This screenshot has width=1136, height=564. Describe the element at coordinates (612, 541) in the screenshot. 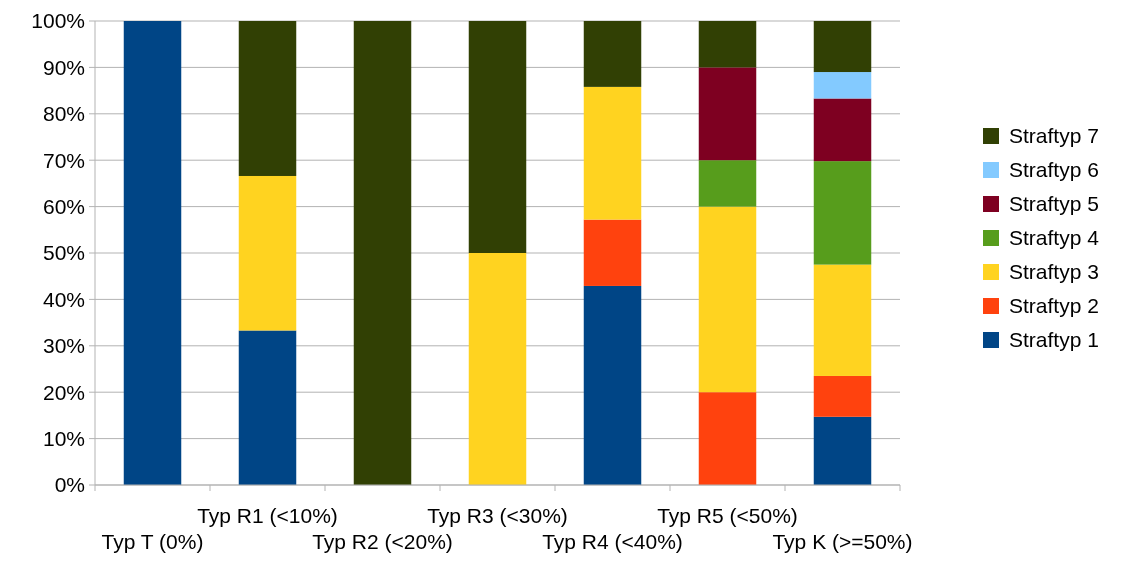

I see `x-tick-label: Typ R4 (<40%)` at that location.